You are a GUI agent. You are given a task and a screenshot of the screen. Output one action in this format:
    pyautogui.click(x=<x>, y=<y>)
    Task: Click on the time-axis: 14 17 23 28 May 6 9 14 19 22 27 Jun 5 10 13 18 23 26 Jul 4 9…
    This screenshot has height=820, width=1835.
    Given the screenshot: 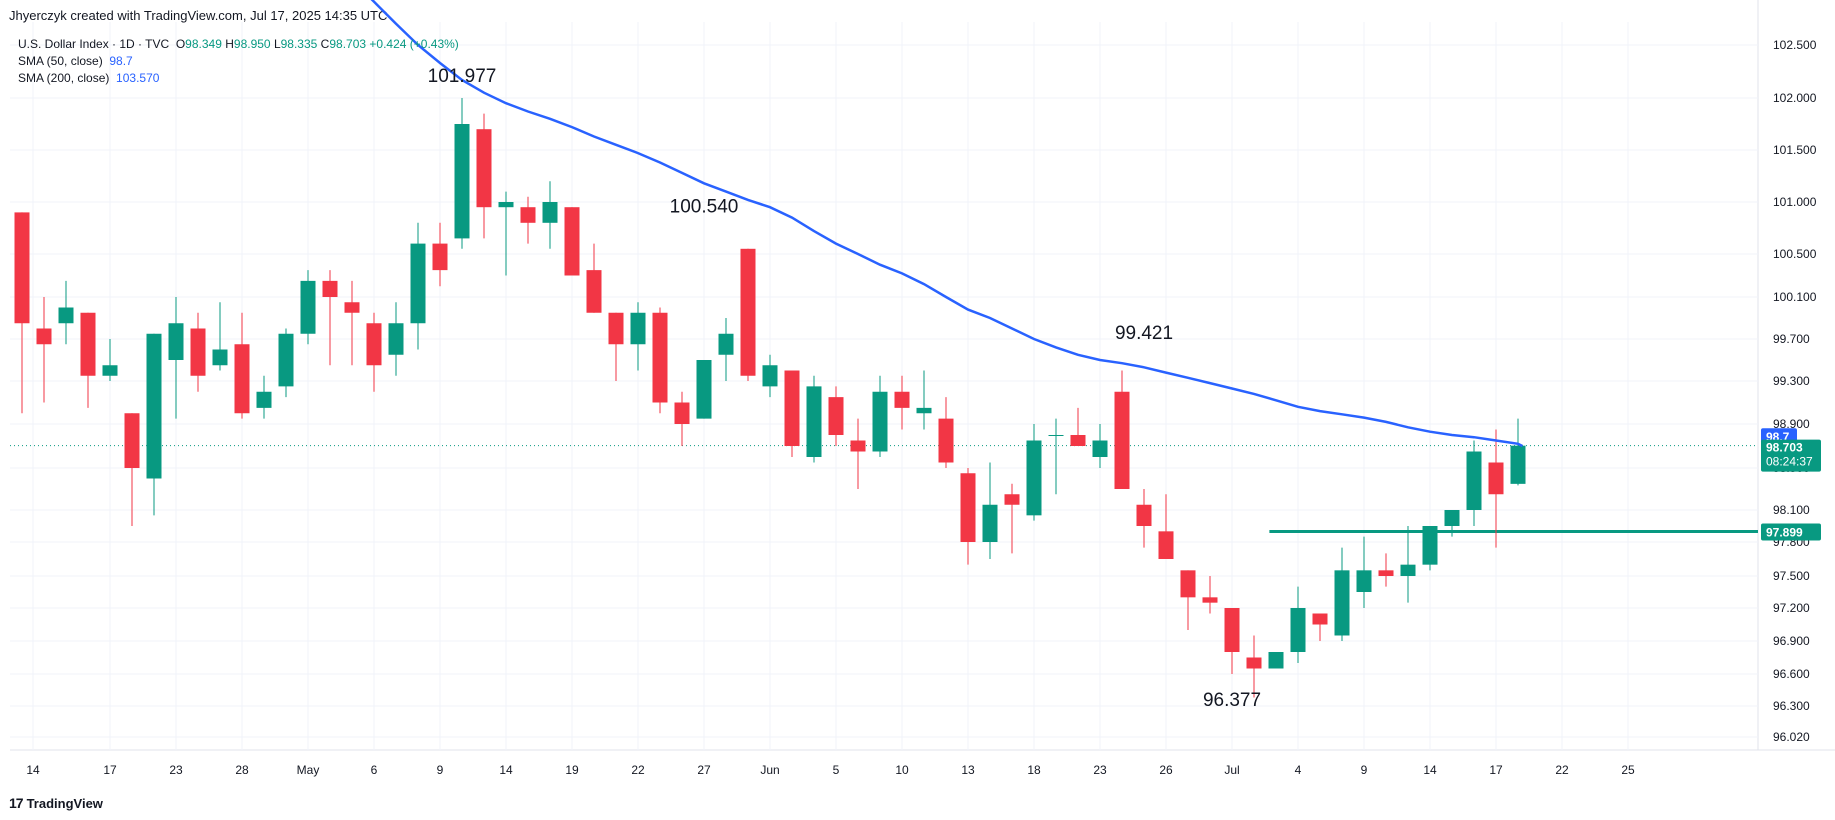 What is the action you would take?
    pyautogui.click(x=830, y=770)
    